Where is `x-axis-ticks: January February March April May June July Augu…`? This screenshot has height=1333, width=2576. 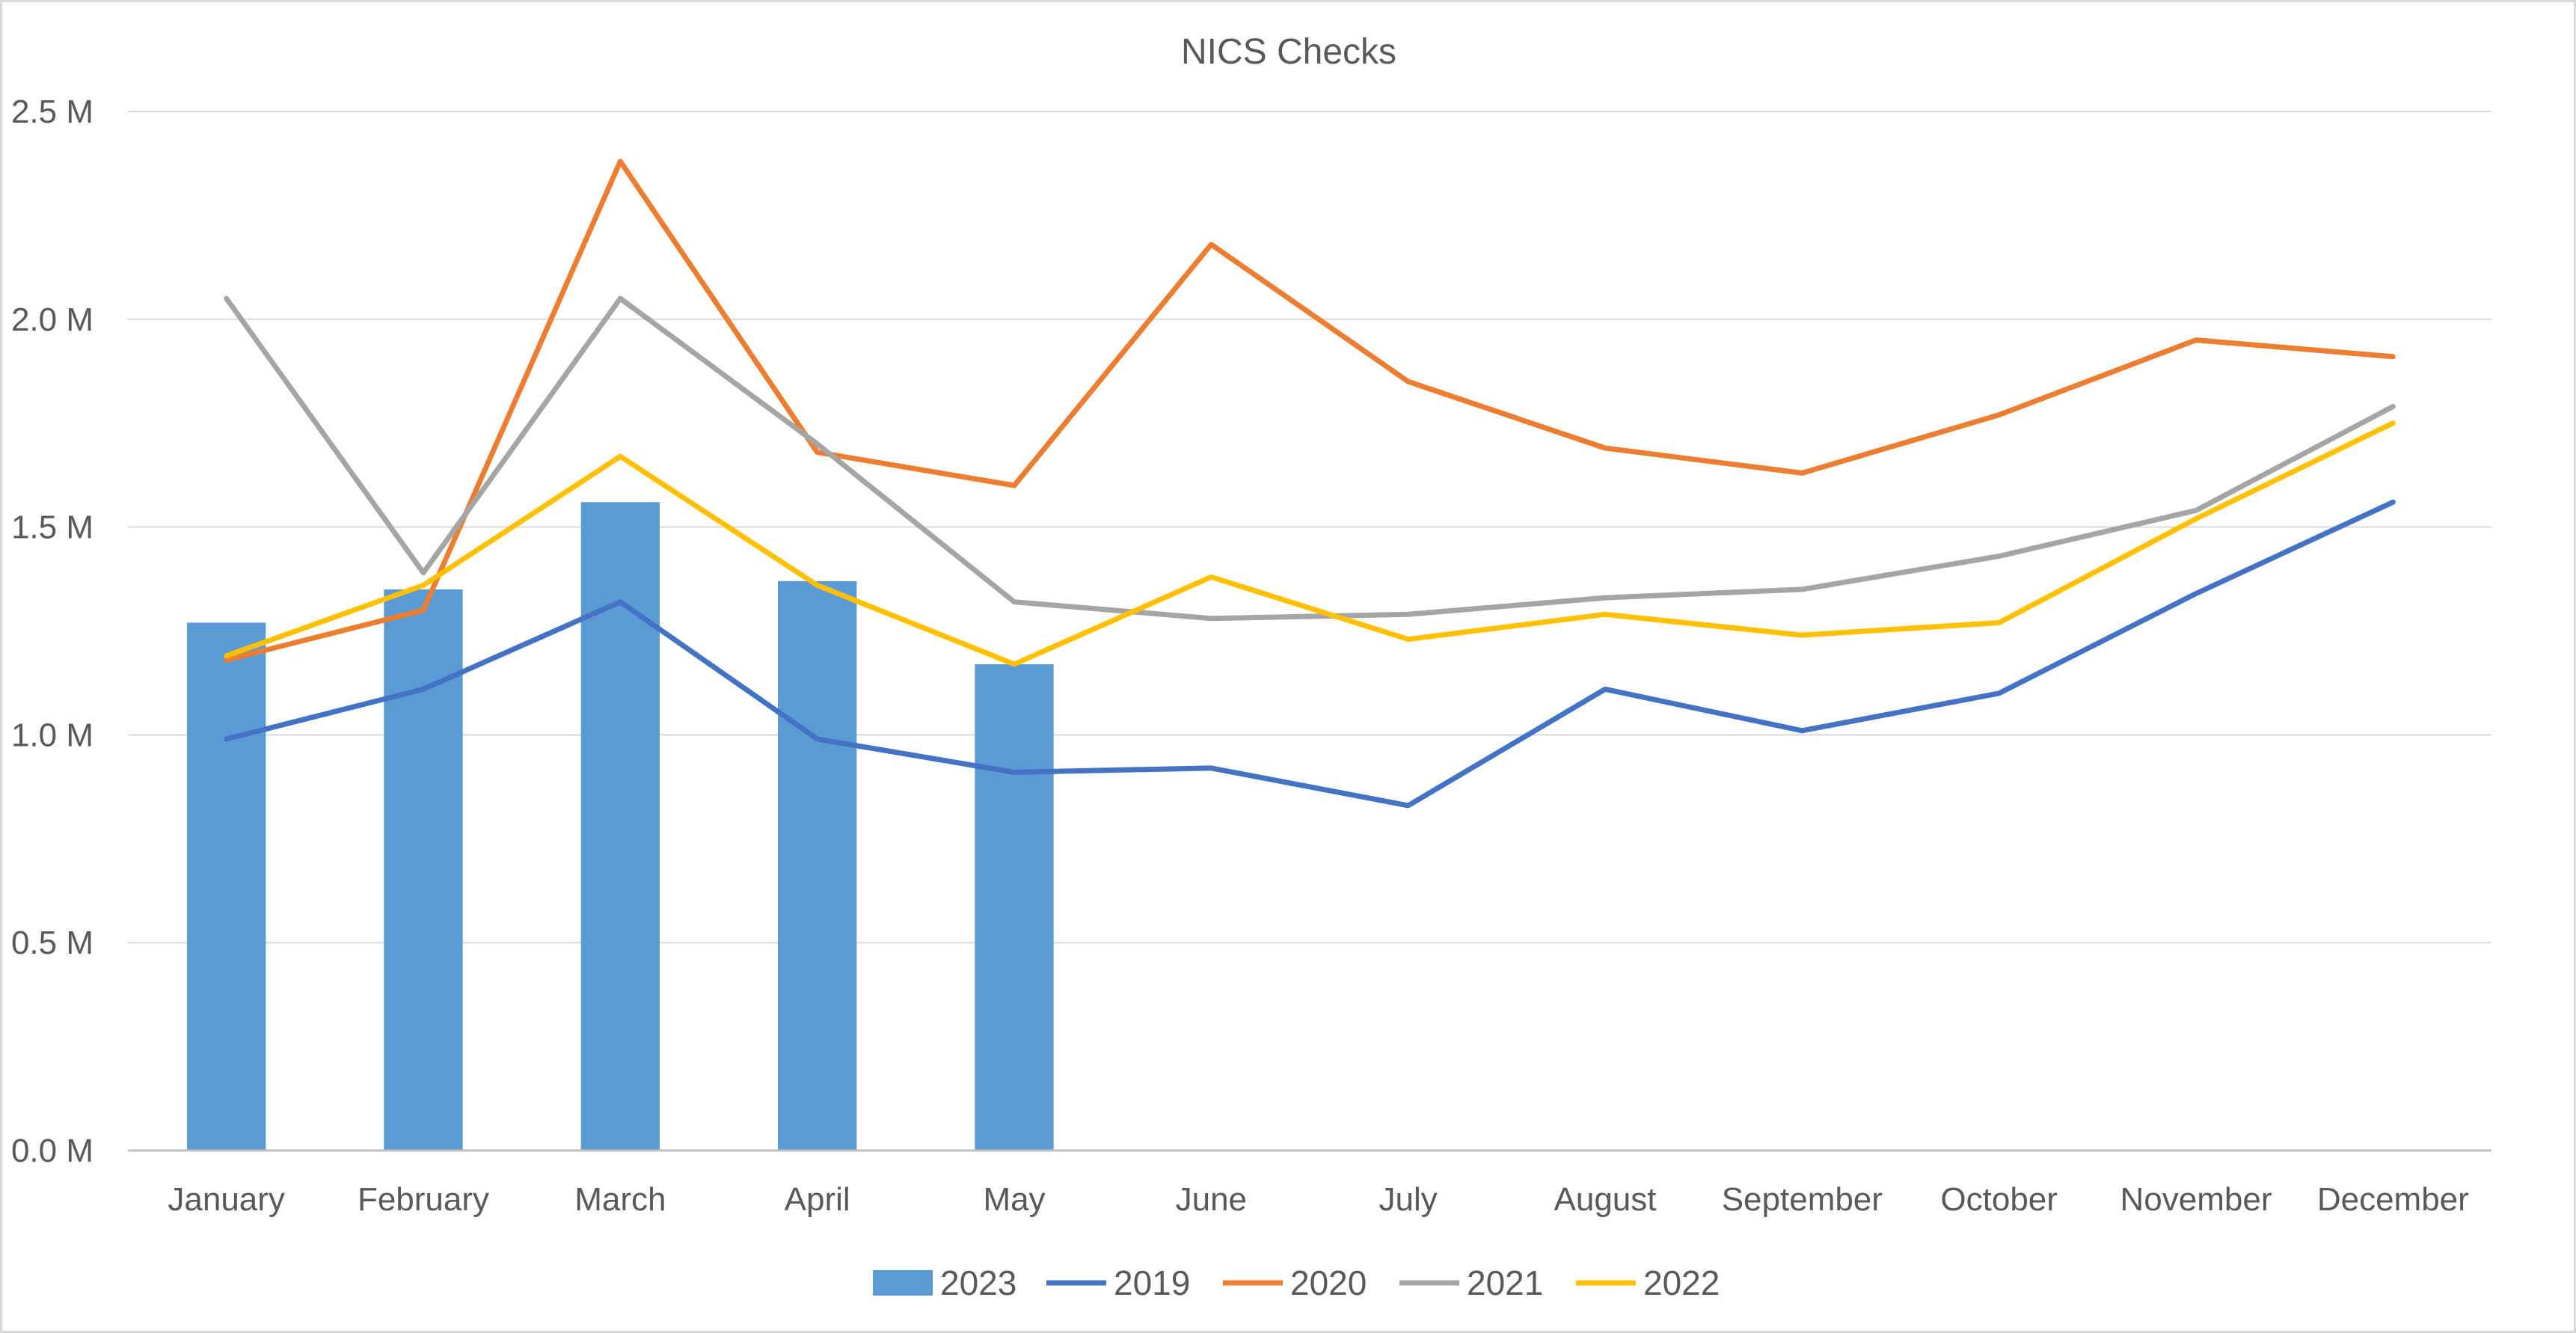
x-axis-ticks: January February March April May June July Augu… is located at coordinates (1318, 1199).